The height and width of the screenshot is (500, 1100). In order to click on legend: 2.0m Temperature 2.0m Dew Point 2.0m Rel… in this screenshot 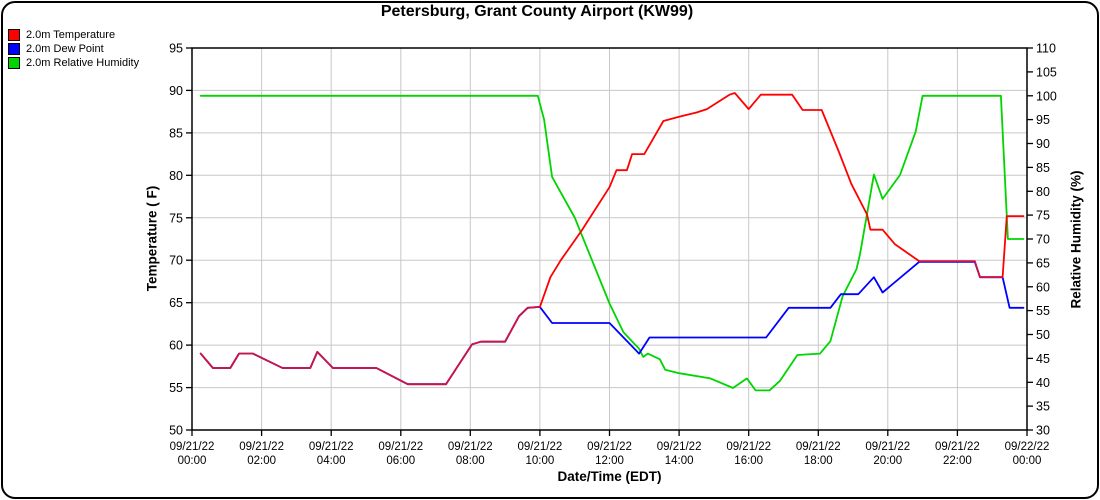, I will do `click(73, 50)`.